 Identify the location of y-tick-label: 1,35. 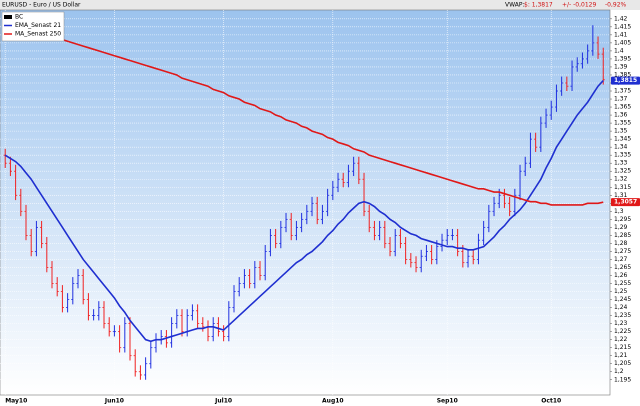
(621, 131).